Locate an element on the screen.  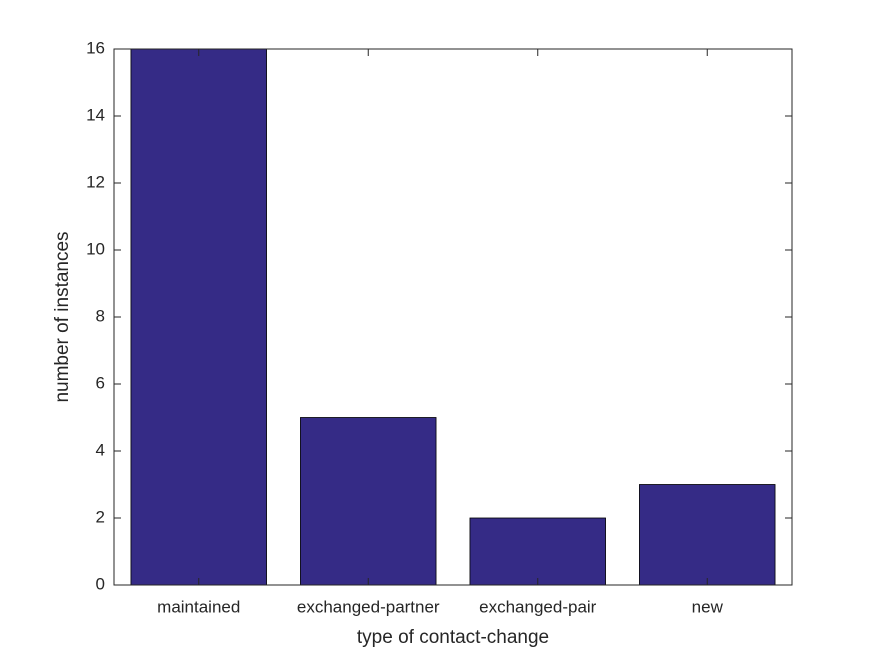
x-axis-label: type of contact-change is located at coordinates (453, 637).